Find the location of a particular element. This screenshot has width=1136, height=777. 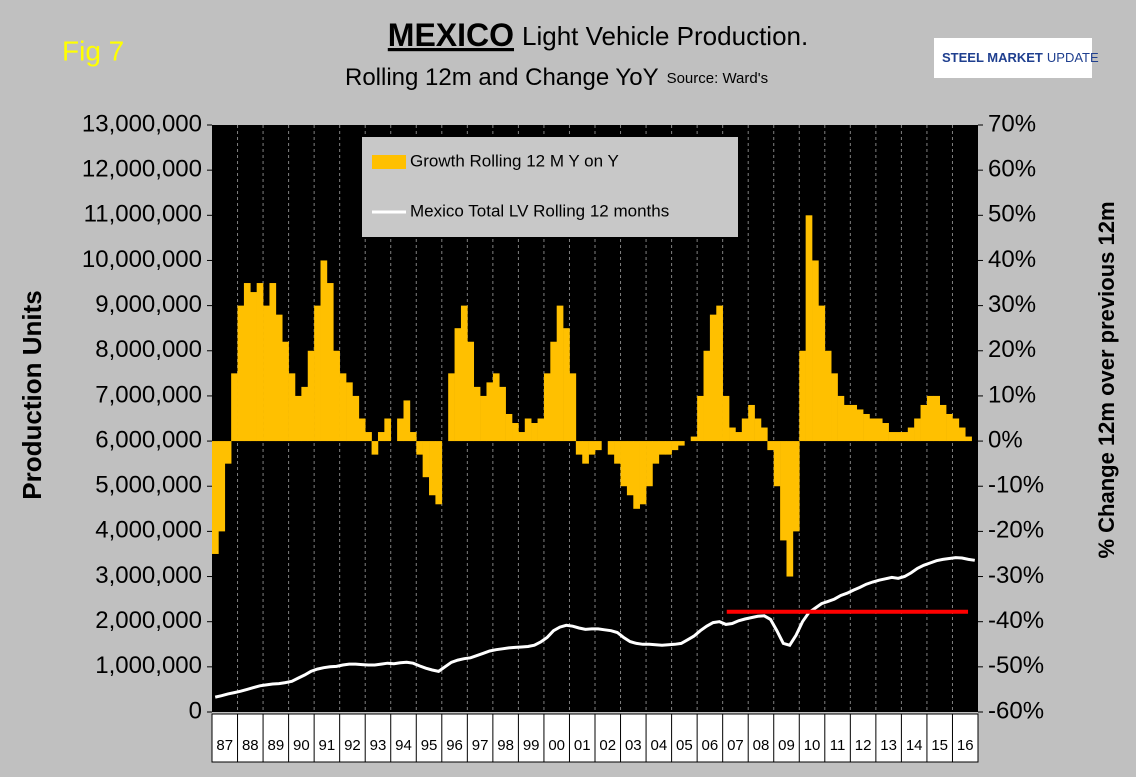

y-tick-label: 4,000,000 is located at coordinates (148, 530).